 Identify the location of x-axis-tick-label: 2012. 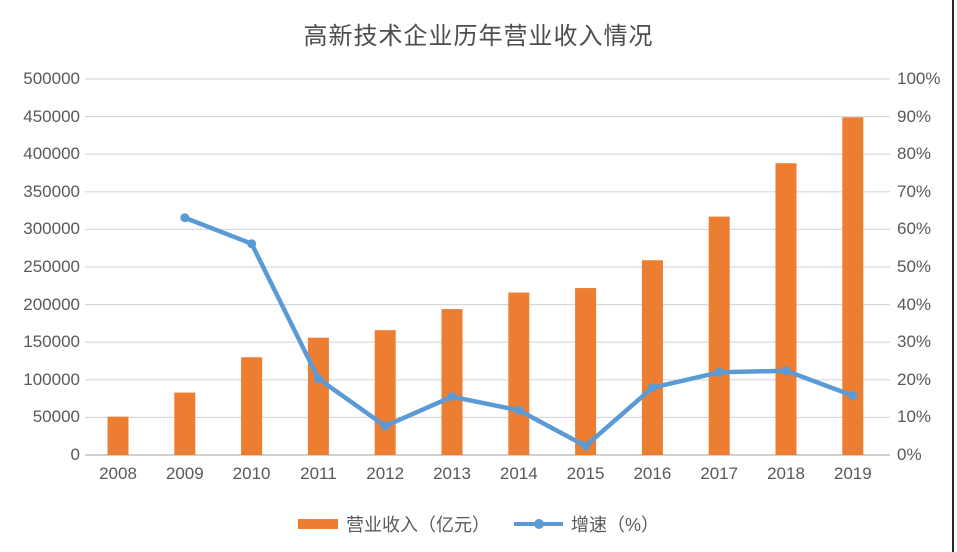
(385, 473).